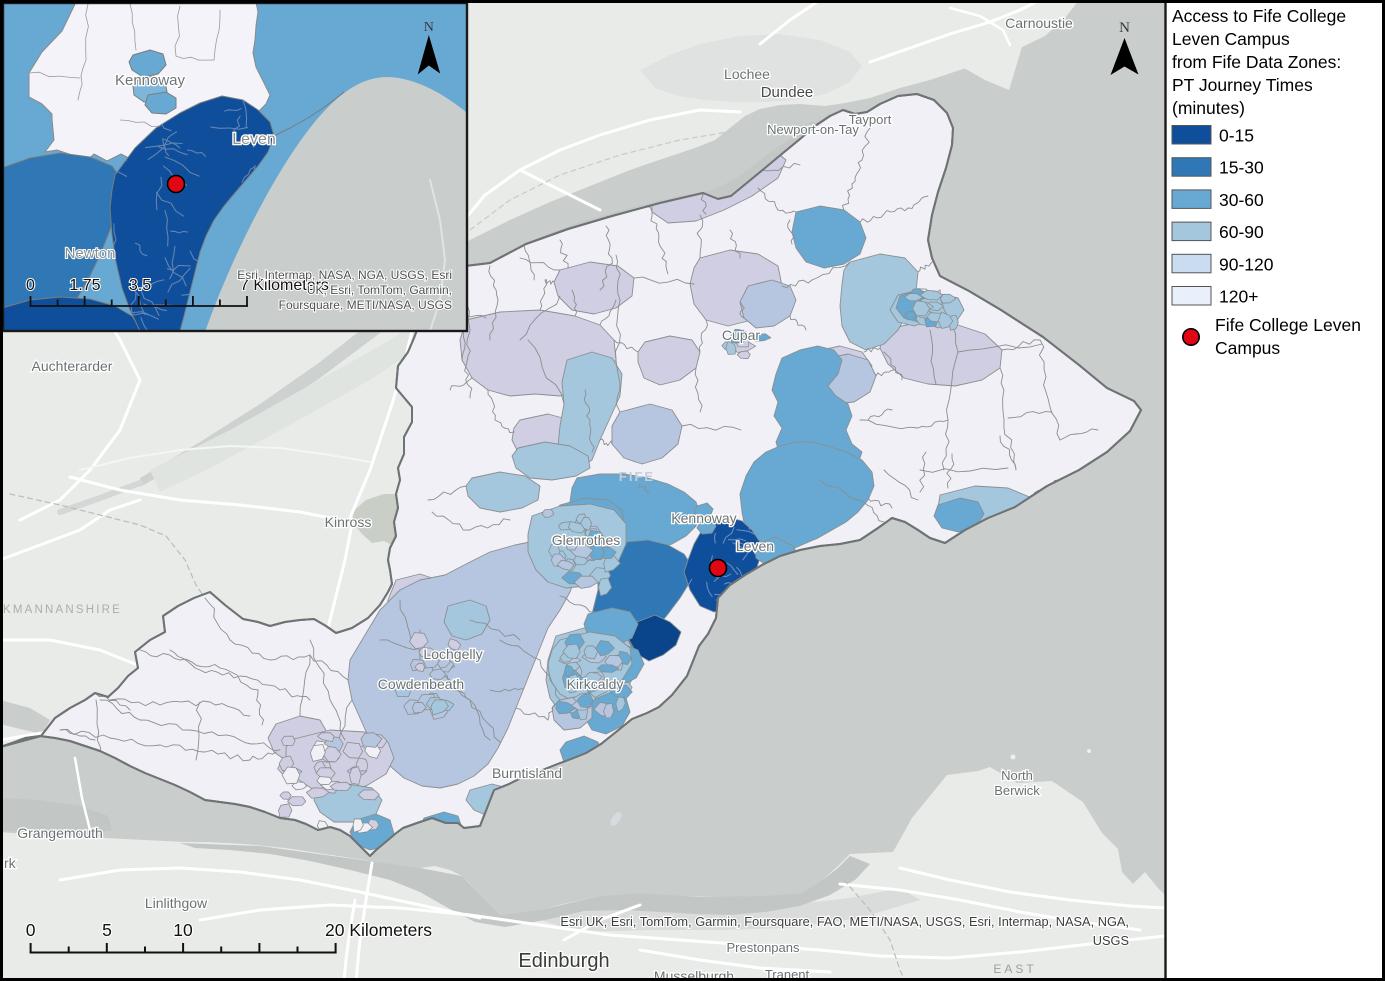  I want to click on svg-text: Kirkcaldy, so click(595, 684).